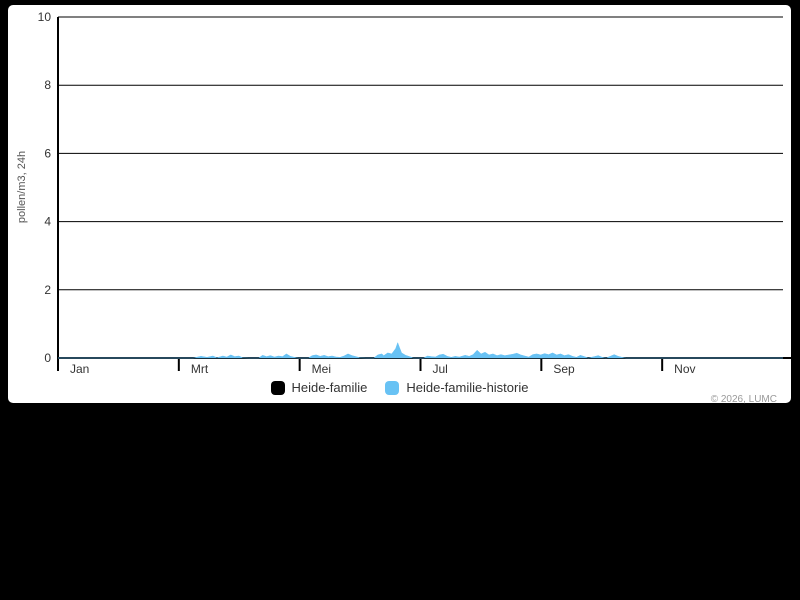  I want to click on x-tick-label-Jan: Jan, so click(79, 369).